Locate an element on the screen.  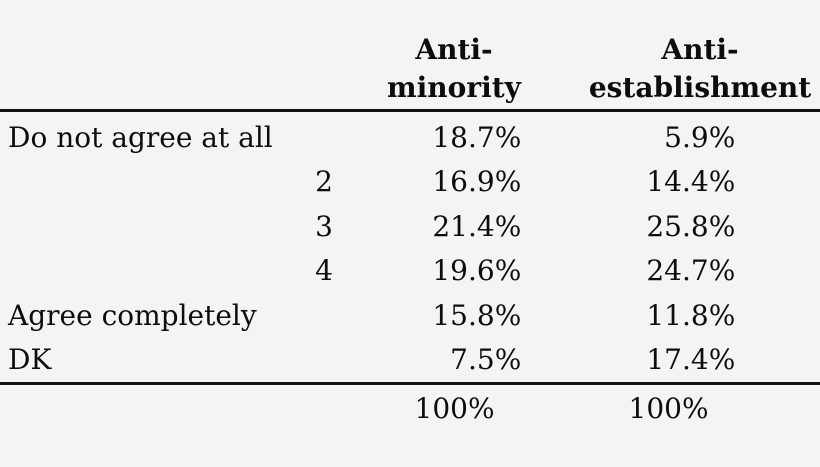
anti-establishment-value: 14.4% is located at coordinates (690, 181).